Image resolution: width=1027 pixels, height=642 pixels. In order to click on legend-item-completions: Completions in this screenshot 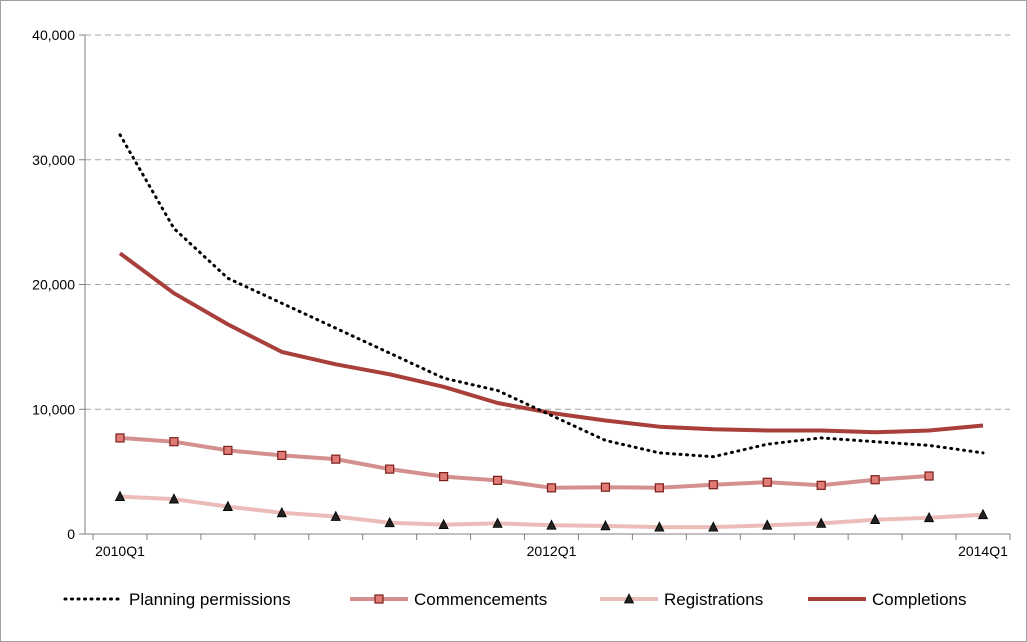, I will do `click(887, 599)`.